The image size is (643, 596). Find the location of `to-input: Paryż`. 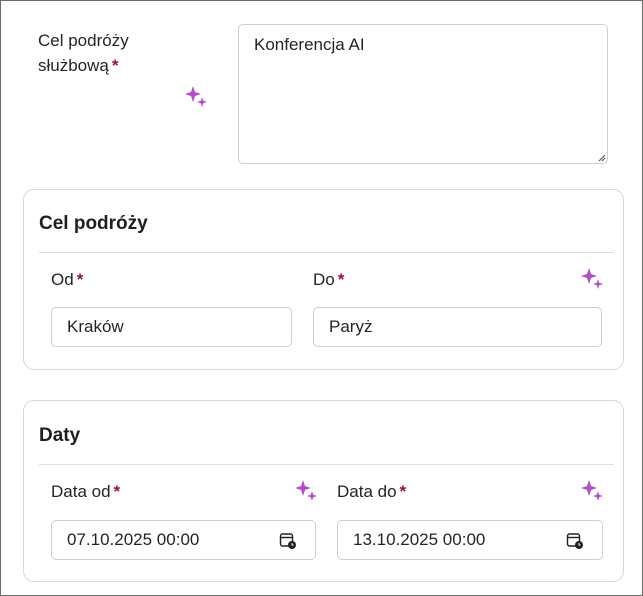

to-input: Paryż is located at coordinates (457, 327).